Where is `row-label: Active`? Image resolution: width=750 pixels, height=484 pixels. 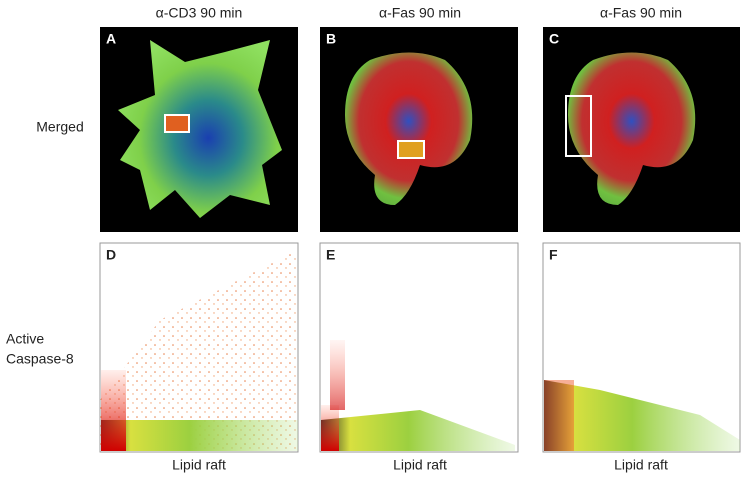
row-label: Active is located at coordinates (25, 339).